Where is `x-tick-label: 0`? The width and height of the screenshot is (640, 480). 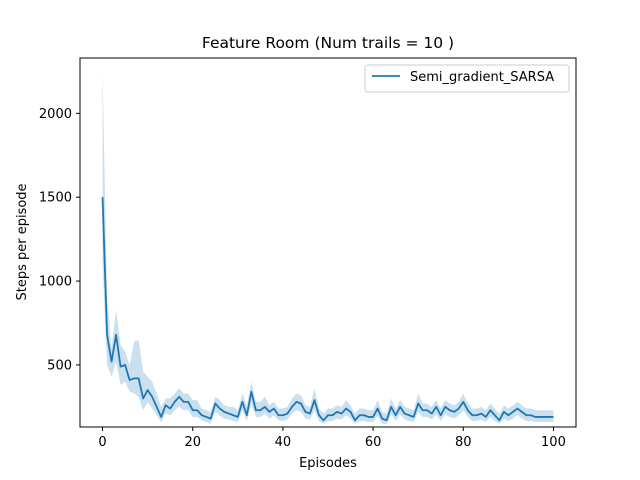
x-tick-label: 0 is located at coordinates (102, 442).